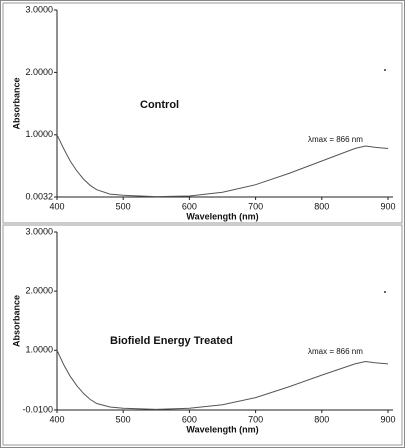  Describe the element at coordinates (159, 105) in the screenshot. I see `annotation: Control` at that location.